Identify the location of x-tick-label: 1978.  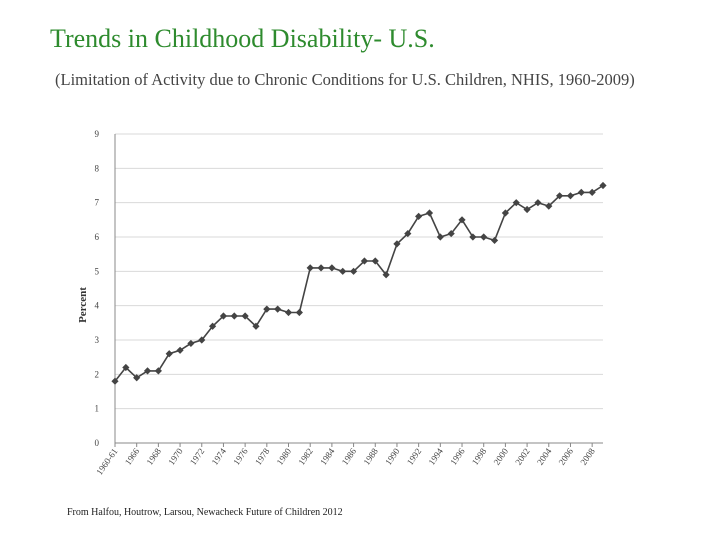
(262, 456).